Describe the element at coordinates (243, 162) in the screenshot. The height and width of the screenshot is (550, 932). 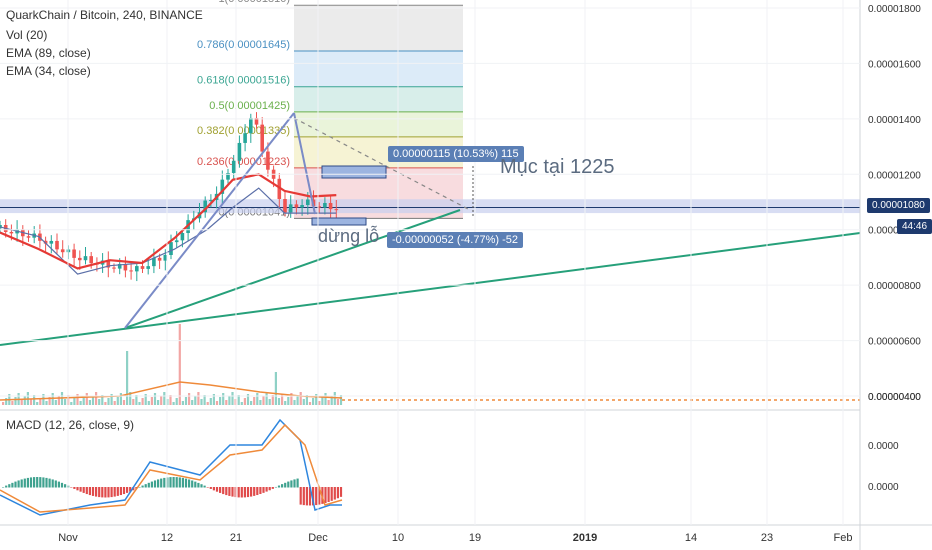
I see `fib-label: 0.236(0.00001223)` at that location.